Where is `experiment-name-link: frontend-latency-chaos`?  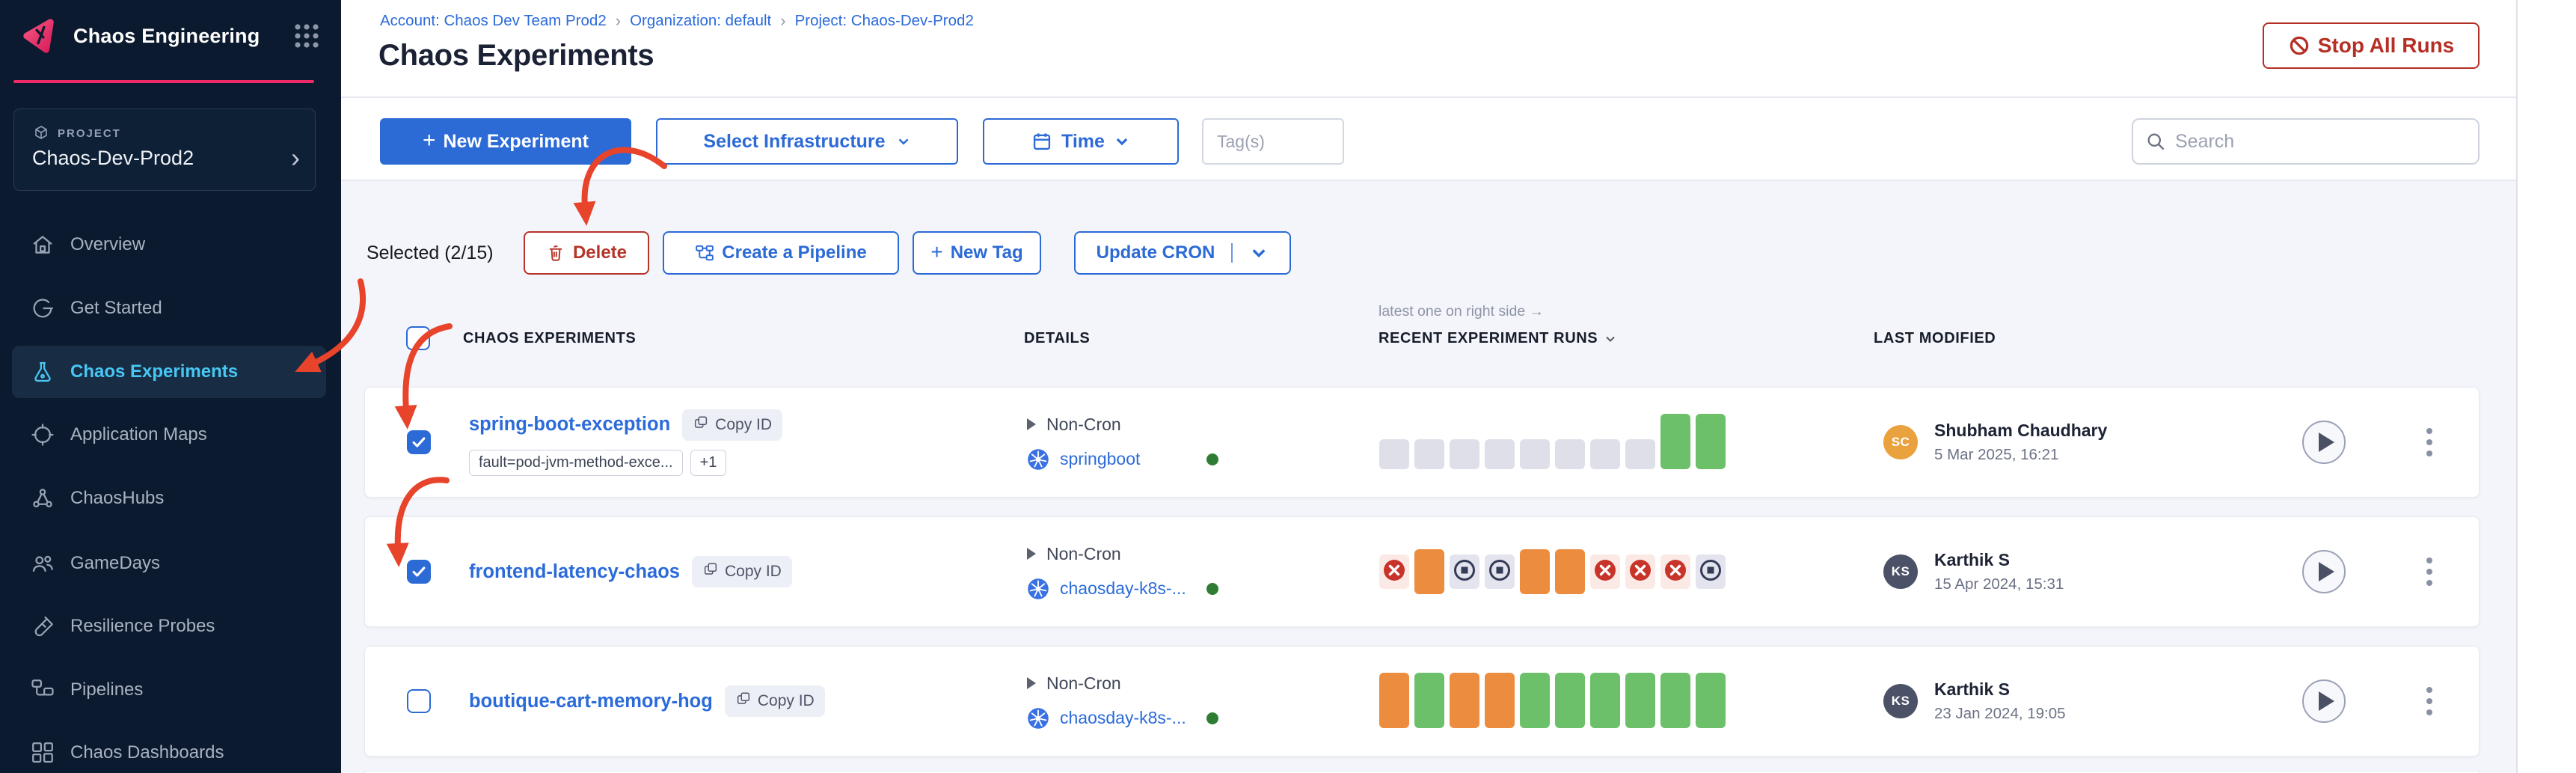
experiment-name-link: frontend-latency-chaos is located at coordinates (574, 571).